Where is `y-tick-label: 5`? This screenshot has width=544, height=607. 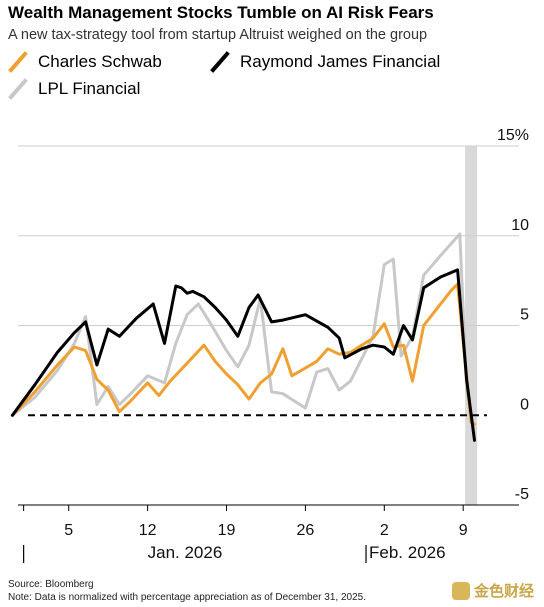
y-tick-label: 5 is located at coordinates (524, 315).